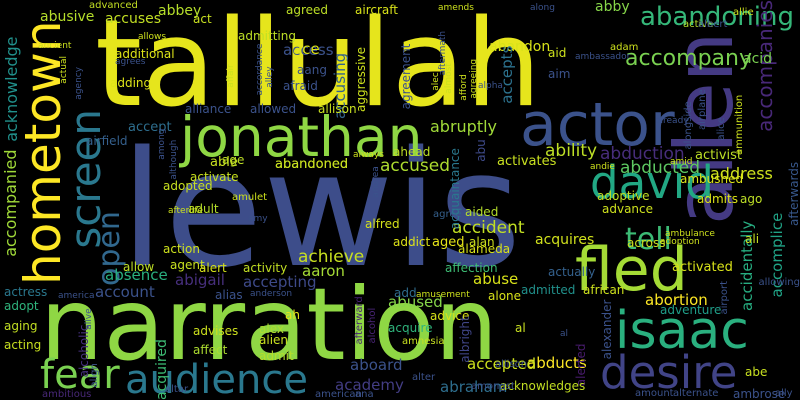 The width and height of the screenshot is (800, 400). What do you see at coordinates (174, 159) in the screenshot?
I see `word-although: although` at bounding box center [174, 159].